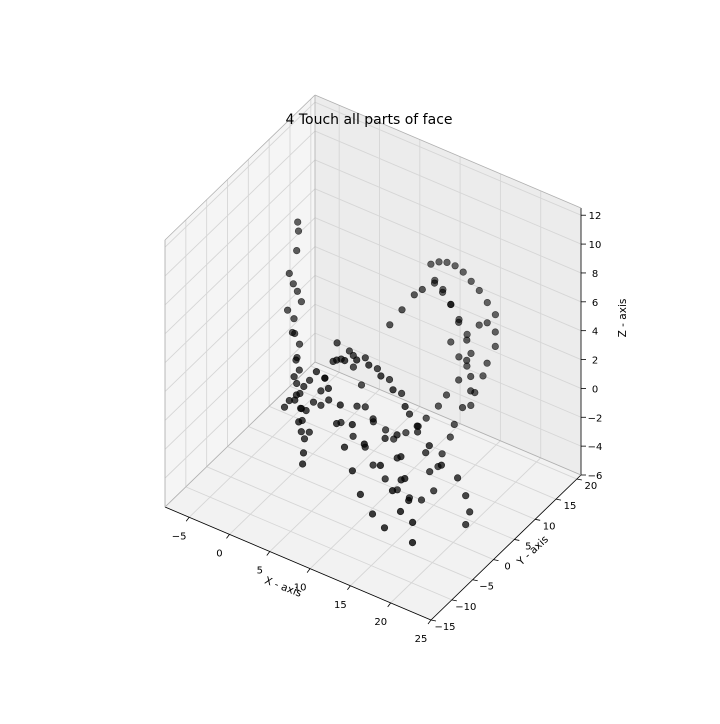 This screenshot has height=724, width=720. Describe the element at coordinates (595, 274) in the screenshot. I see `z-tick-label: 8` at that location.